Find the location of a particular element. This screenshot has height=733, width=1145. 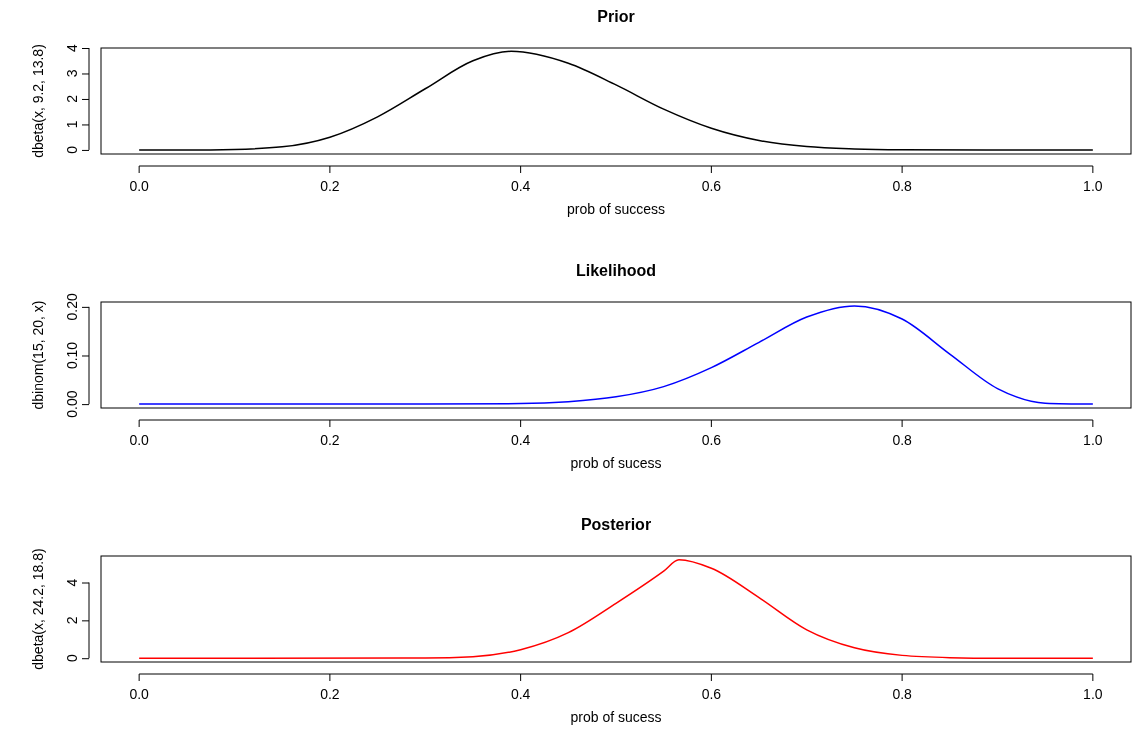

chart-title: Posterior is located at coordinates (616, 524).